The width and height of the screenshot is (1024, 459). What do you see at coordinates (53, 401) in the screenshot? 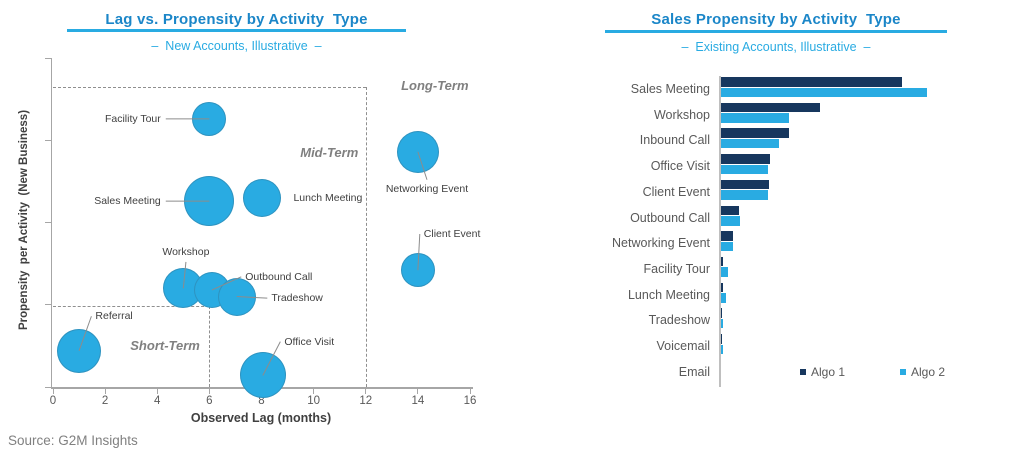
I see `x-tick-label: 0` at bounding box center [53, 401].